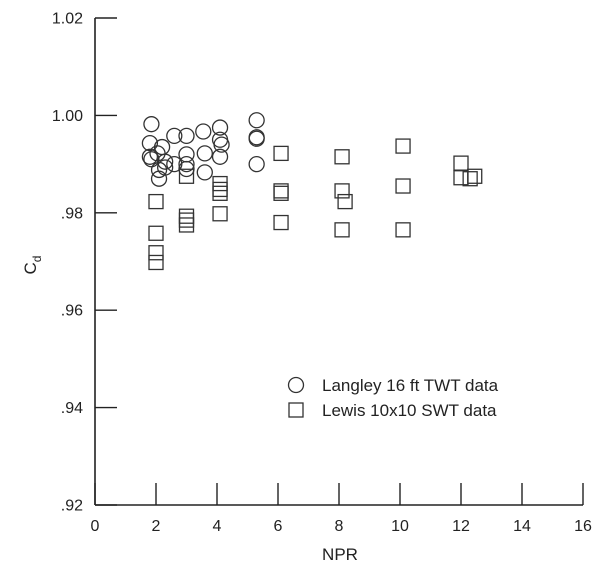 The image size is (600, 567). What do you see at coordinates (217, 526) in the screenshot?
I see `x-tick-label: 4` at bounding box center [217, 526].